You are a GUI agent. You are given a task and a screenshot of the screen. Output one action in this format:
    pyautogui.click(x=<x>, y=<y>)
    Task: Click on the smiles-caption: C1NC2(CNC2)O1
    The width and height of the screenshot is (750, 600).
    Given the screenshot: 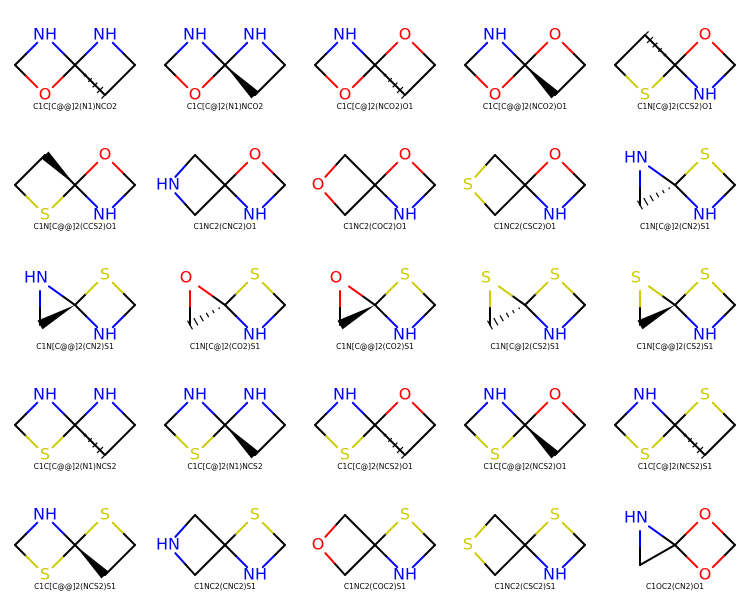 What is the action you would take?
    pyautogui.click(x=225, y=226)
    